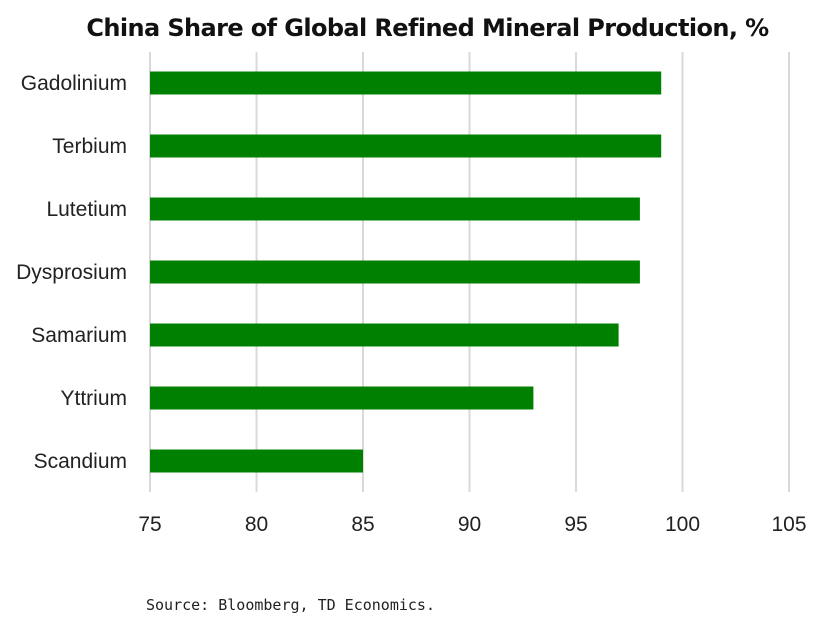  Describe the element at coordinates (74, 83) in the screenshot. I see `category-label: Gadolinium` at that location.